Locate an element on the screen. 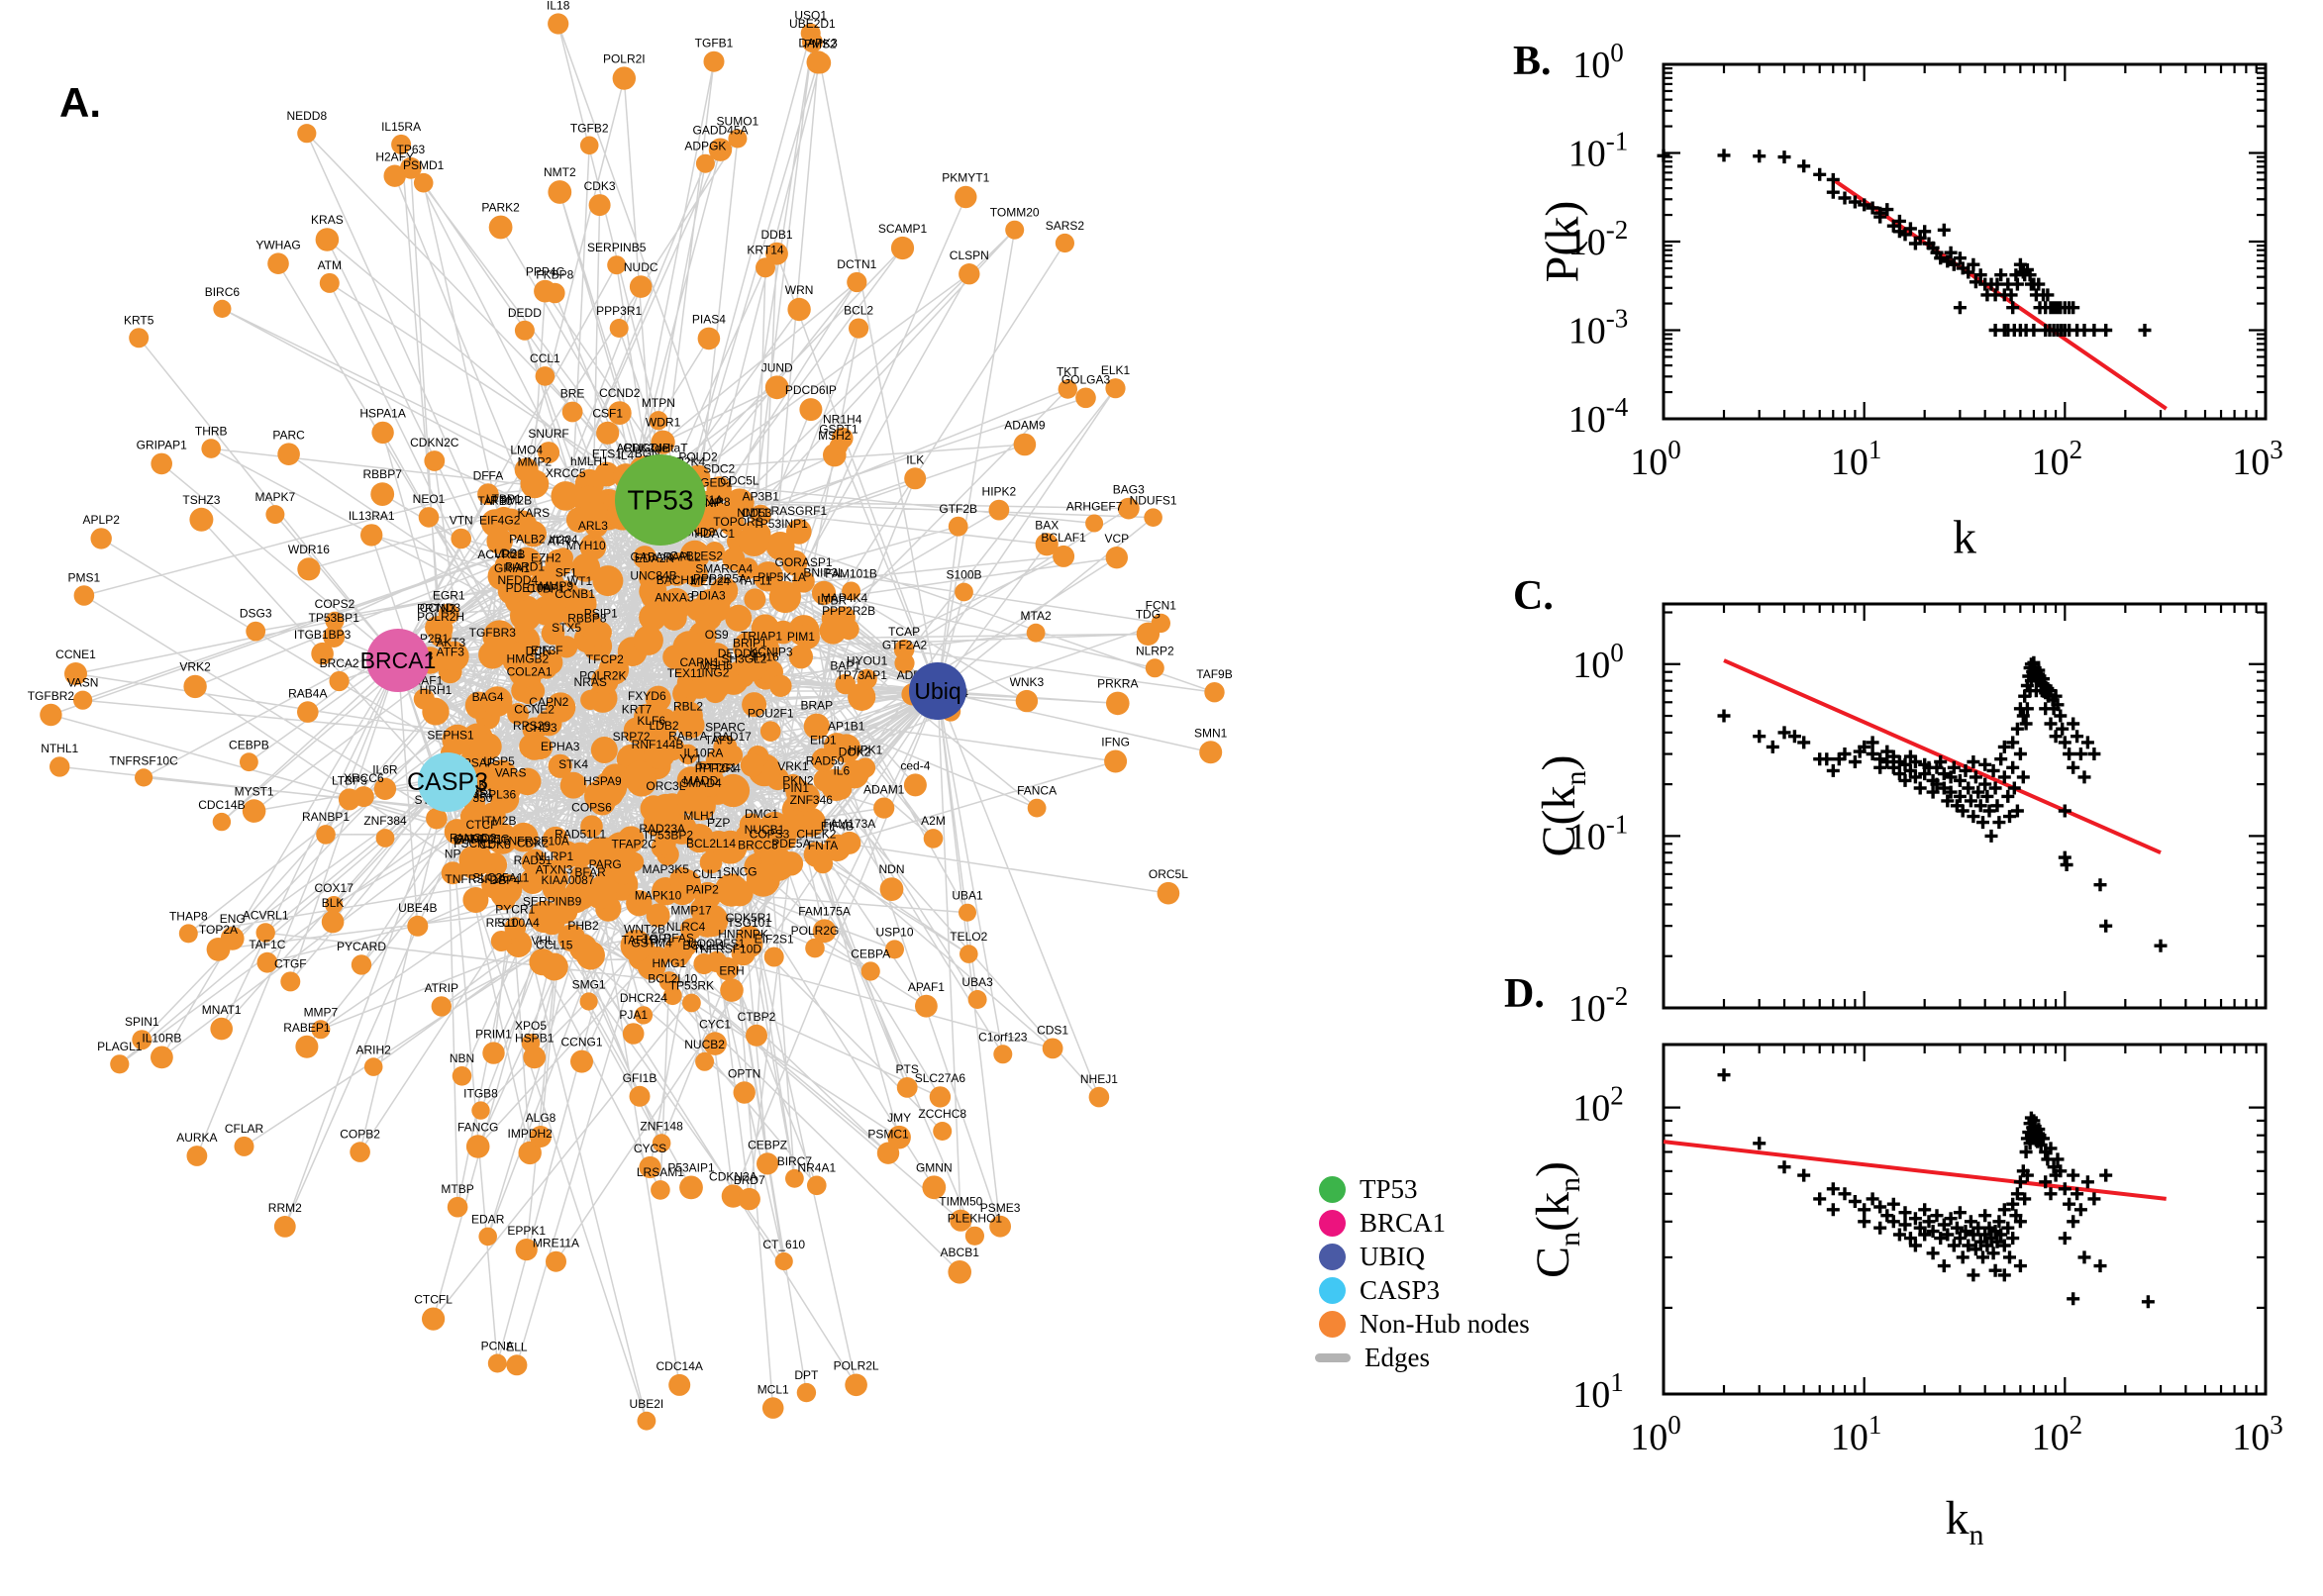  scatter-points-D is located at coordinates (1936, 1189).